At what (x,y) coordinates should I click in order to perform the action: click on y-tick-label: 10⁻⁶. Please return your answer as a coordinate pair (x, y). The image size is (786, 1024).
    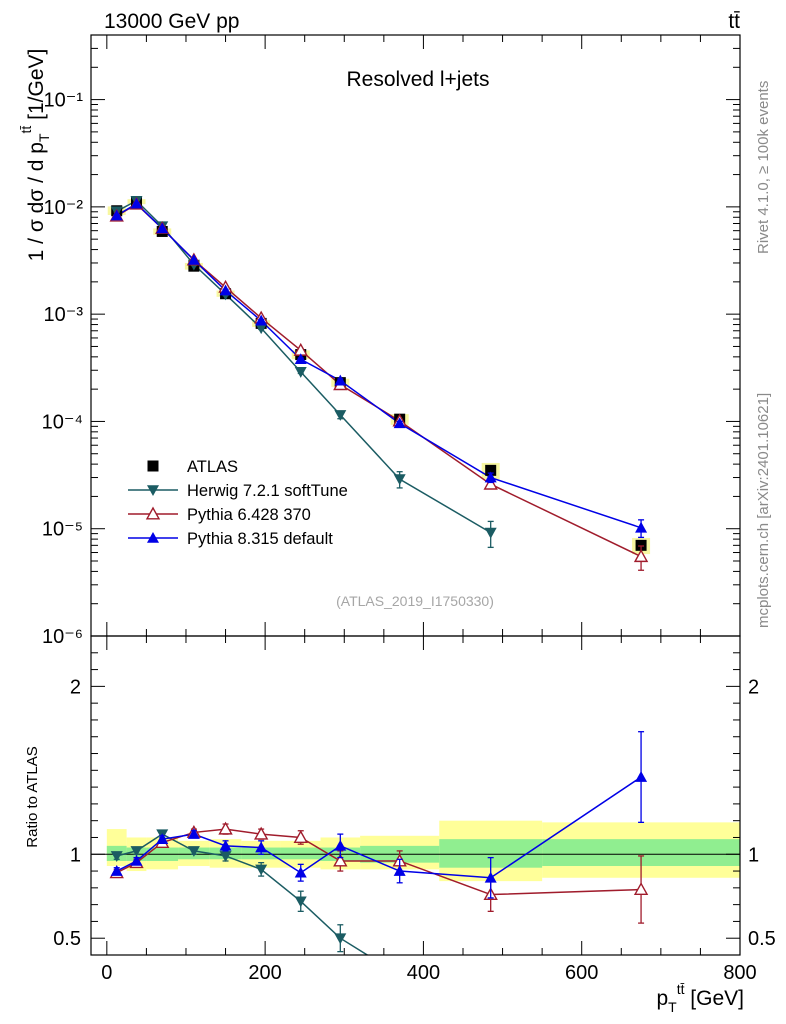
    Looking at the image, I should click on (62, 637).